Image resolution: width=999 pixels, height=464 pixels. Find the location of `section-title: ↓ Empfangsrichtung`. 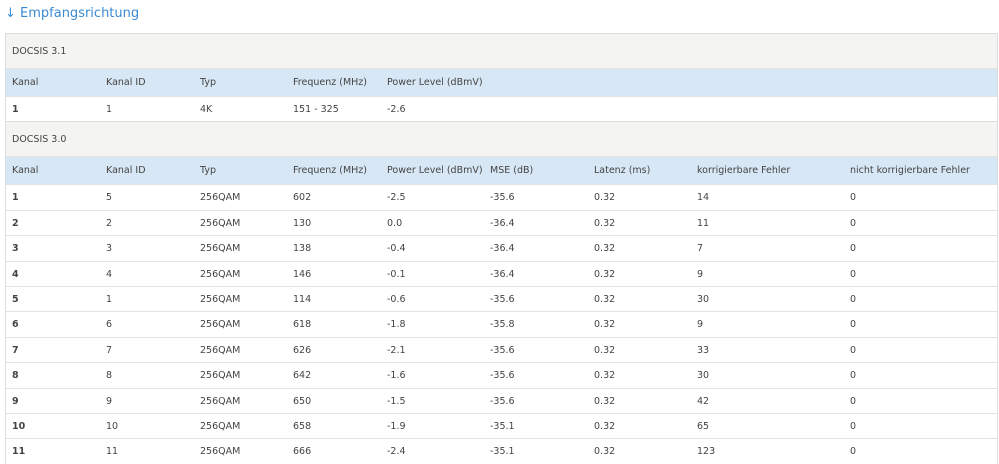

section-title: ↓ Empfangsrichtung is located at coordinates (72, 13).